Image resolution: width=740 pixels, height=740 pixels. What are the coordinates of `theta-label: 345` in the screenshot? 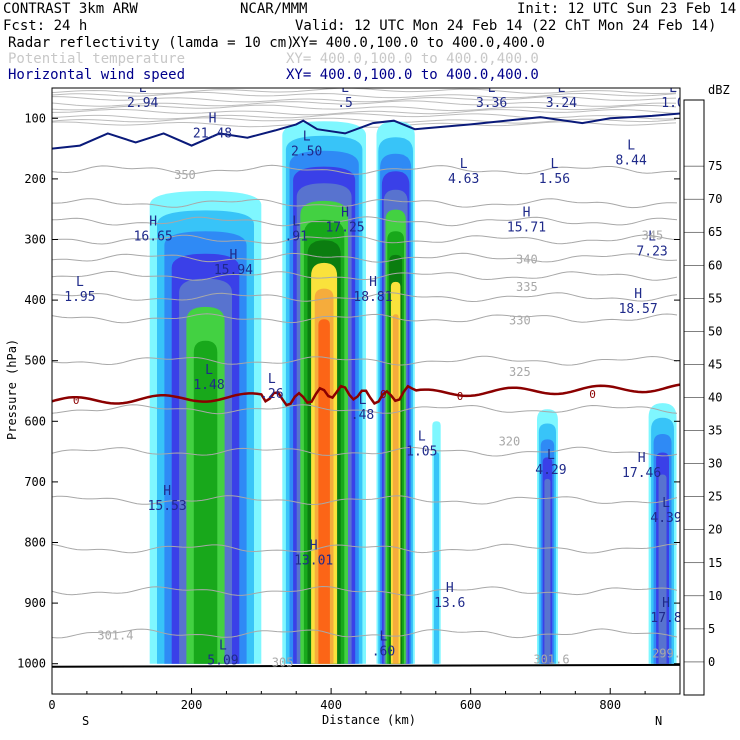 It's located at (653, 236).